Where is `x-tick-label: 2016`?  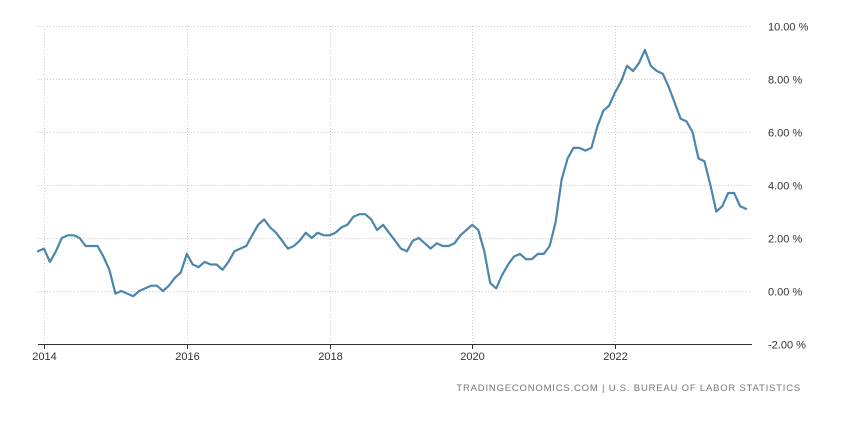 x-tick-label: 2016 is located at coordinates (187, 357).